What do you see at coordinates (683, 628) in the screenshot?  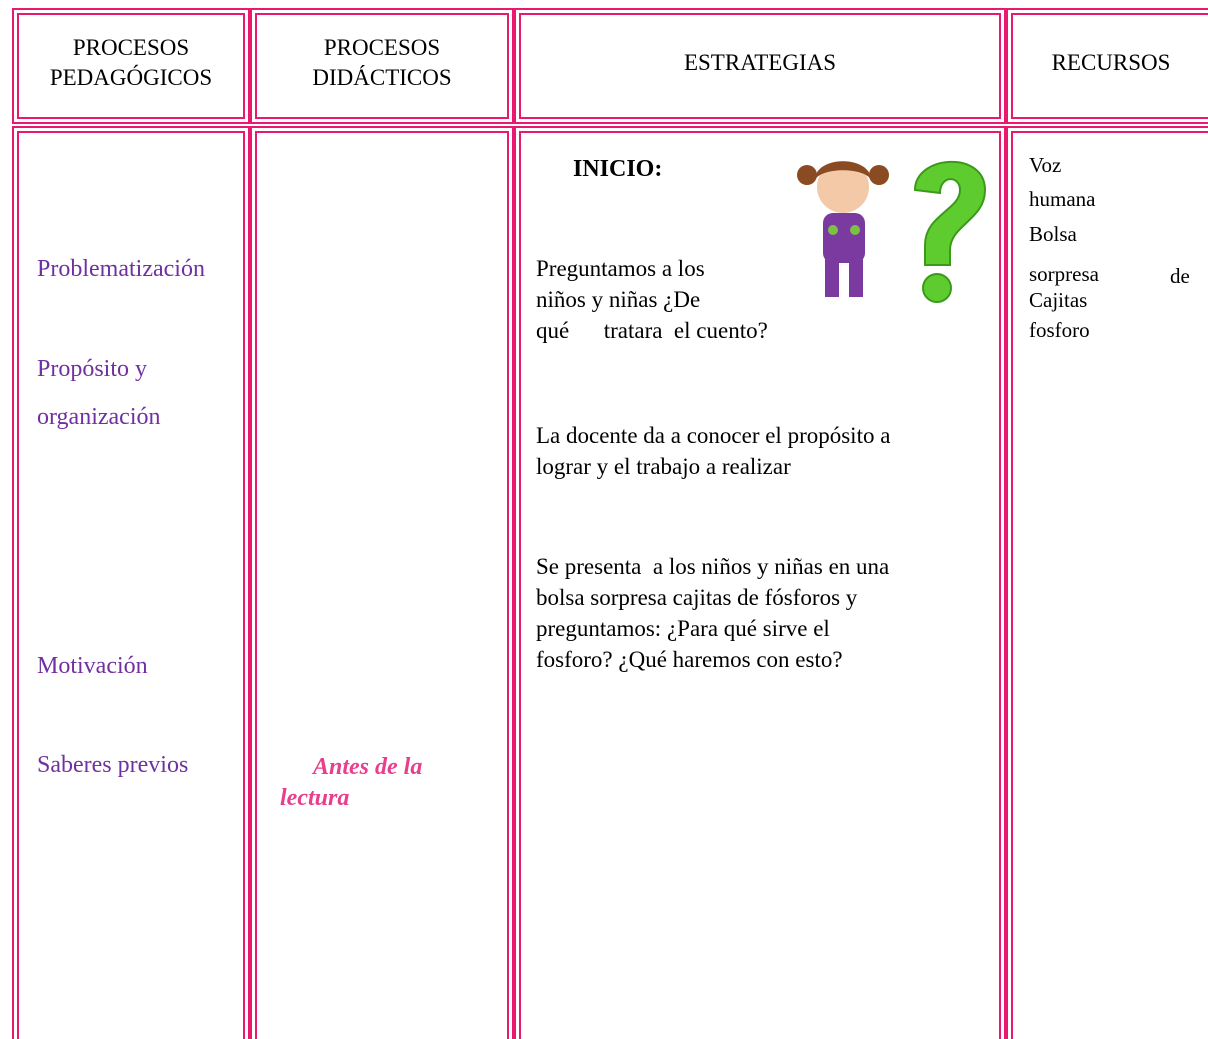 I see `strategy-text: preguntamos: ¿Para qué sirve el` at bounding box center [683, 628].